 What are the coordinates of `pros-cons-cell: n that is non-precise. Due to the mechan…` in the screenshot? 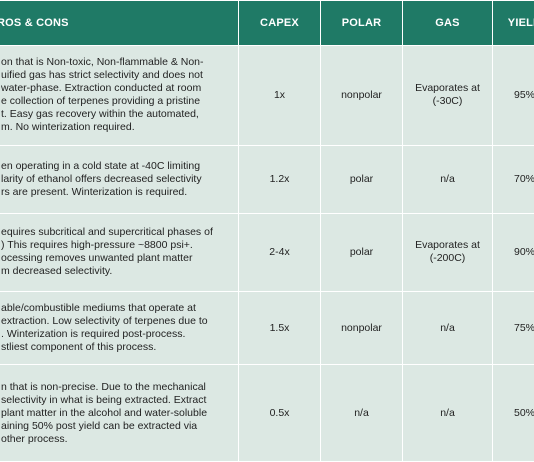 It's located at (119, 413).